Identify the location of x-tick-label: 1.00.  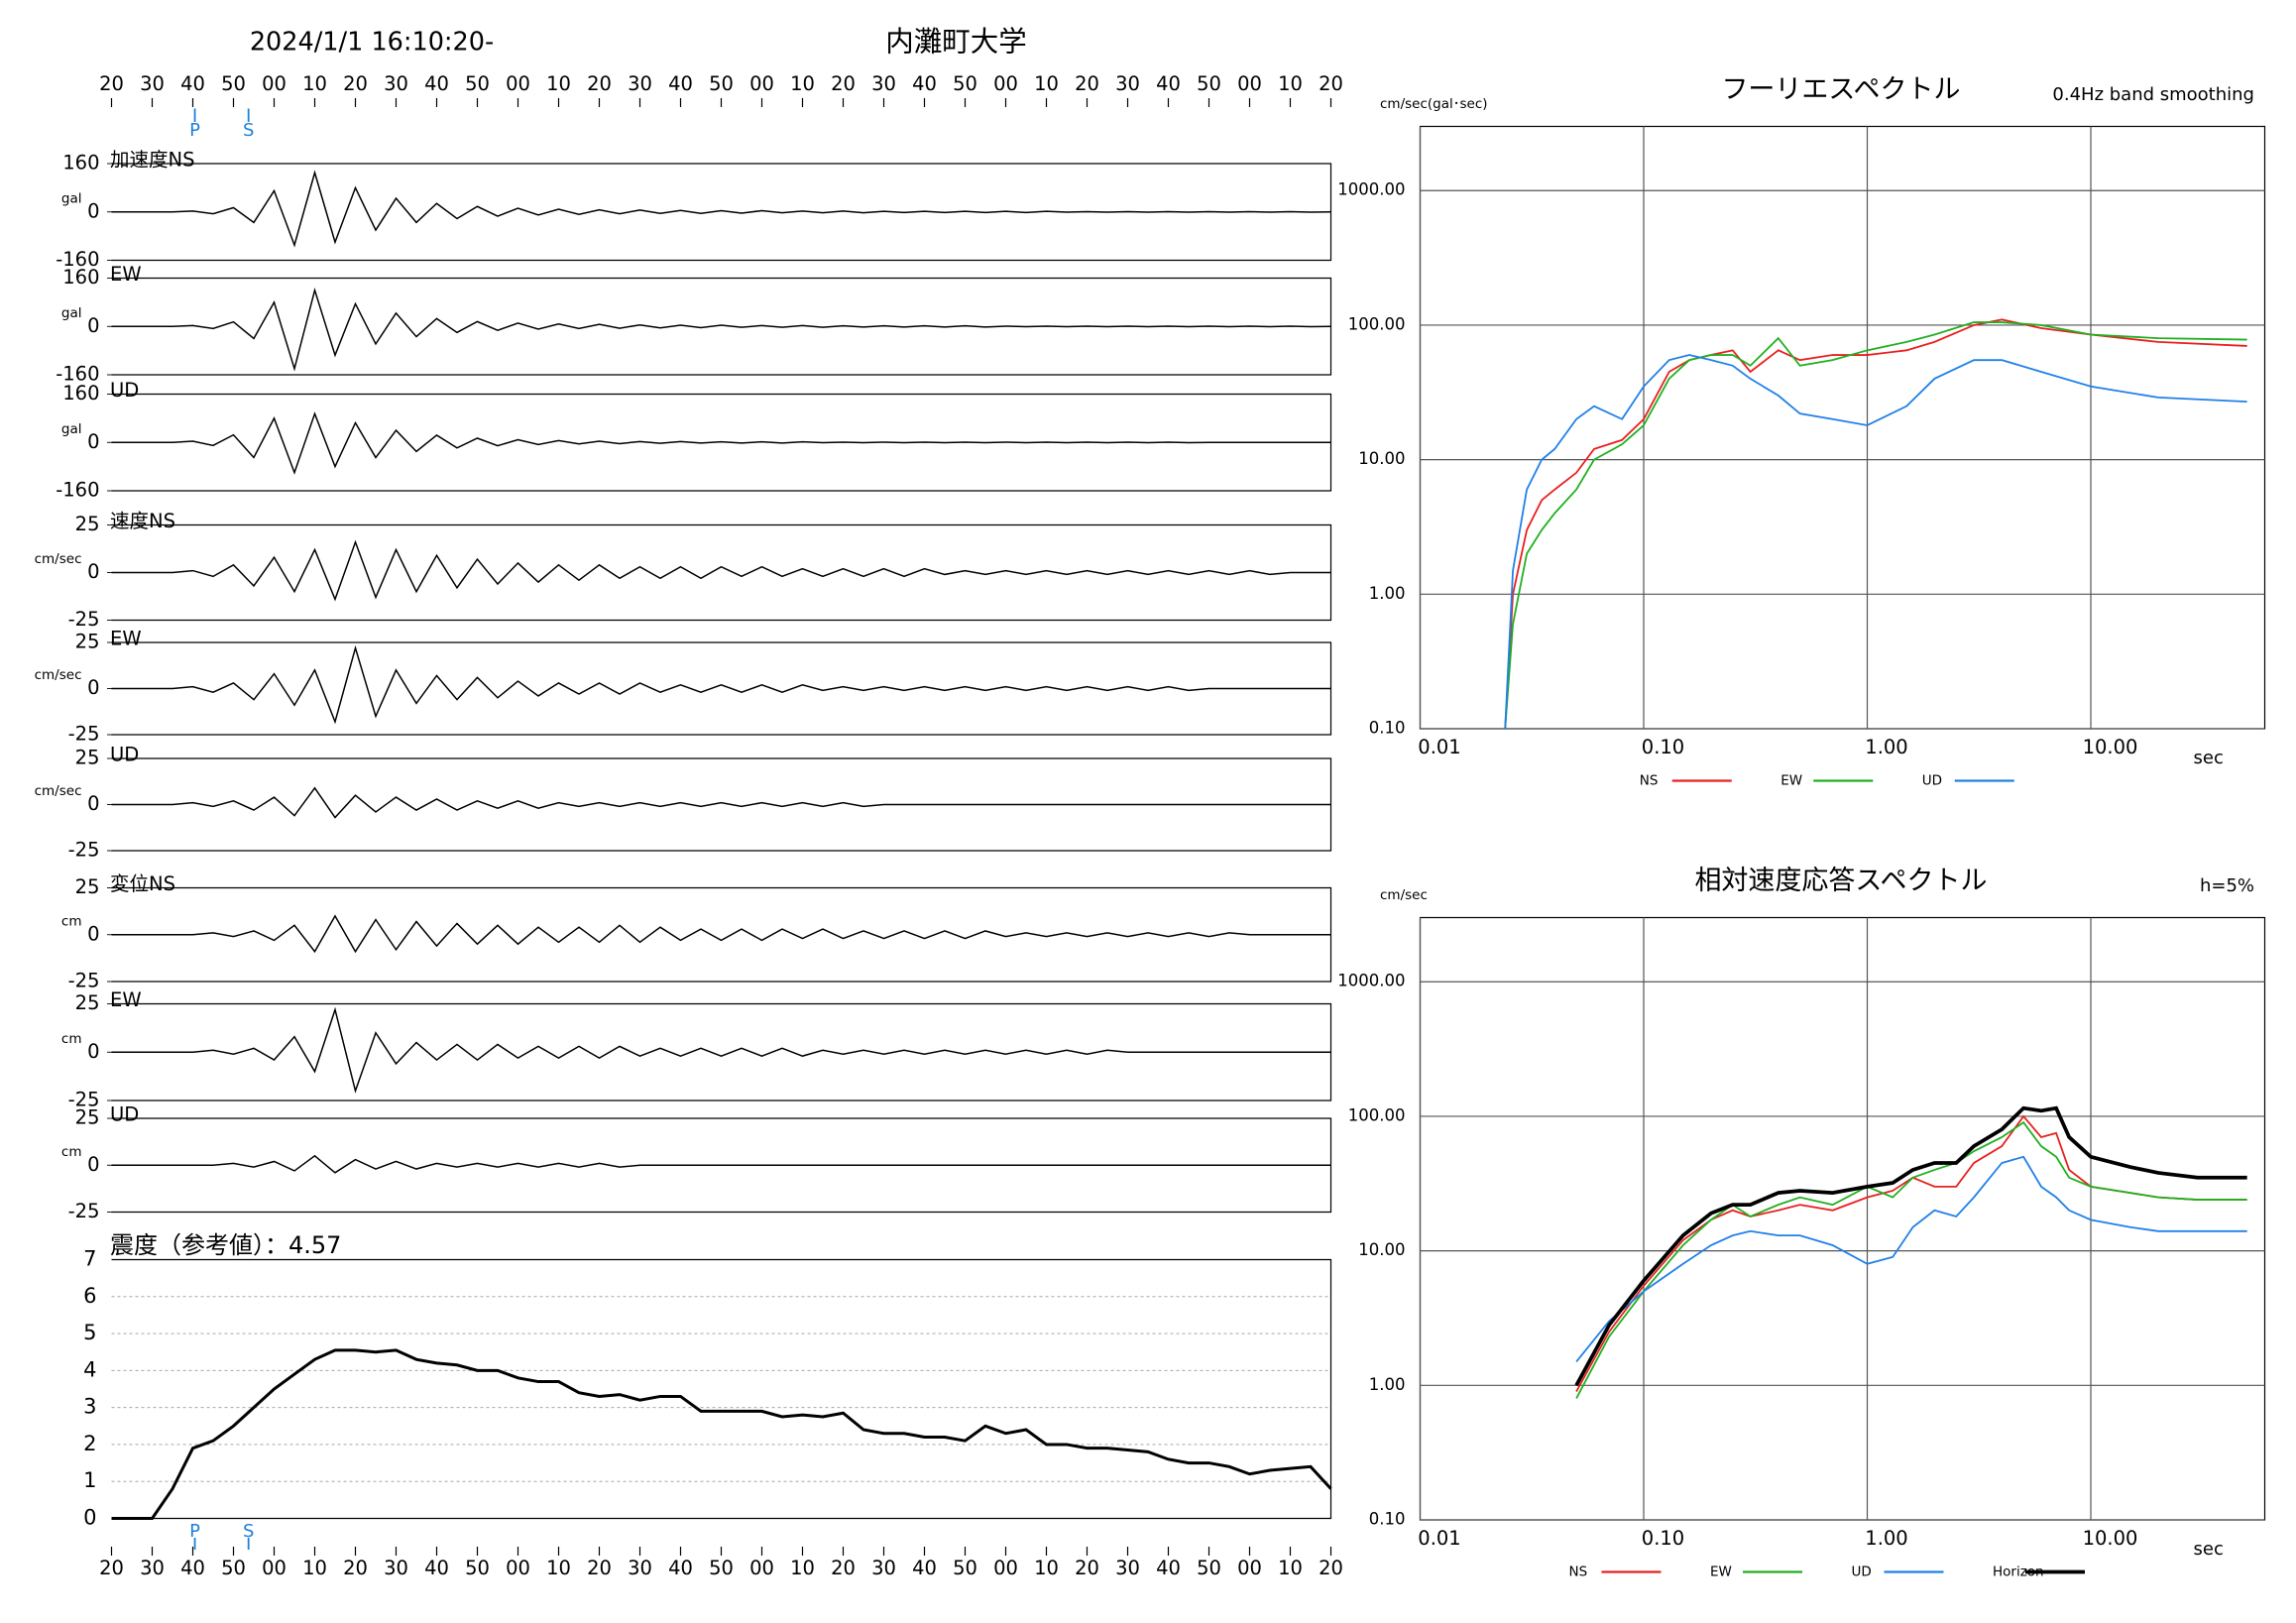
(1886, 747).